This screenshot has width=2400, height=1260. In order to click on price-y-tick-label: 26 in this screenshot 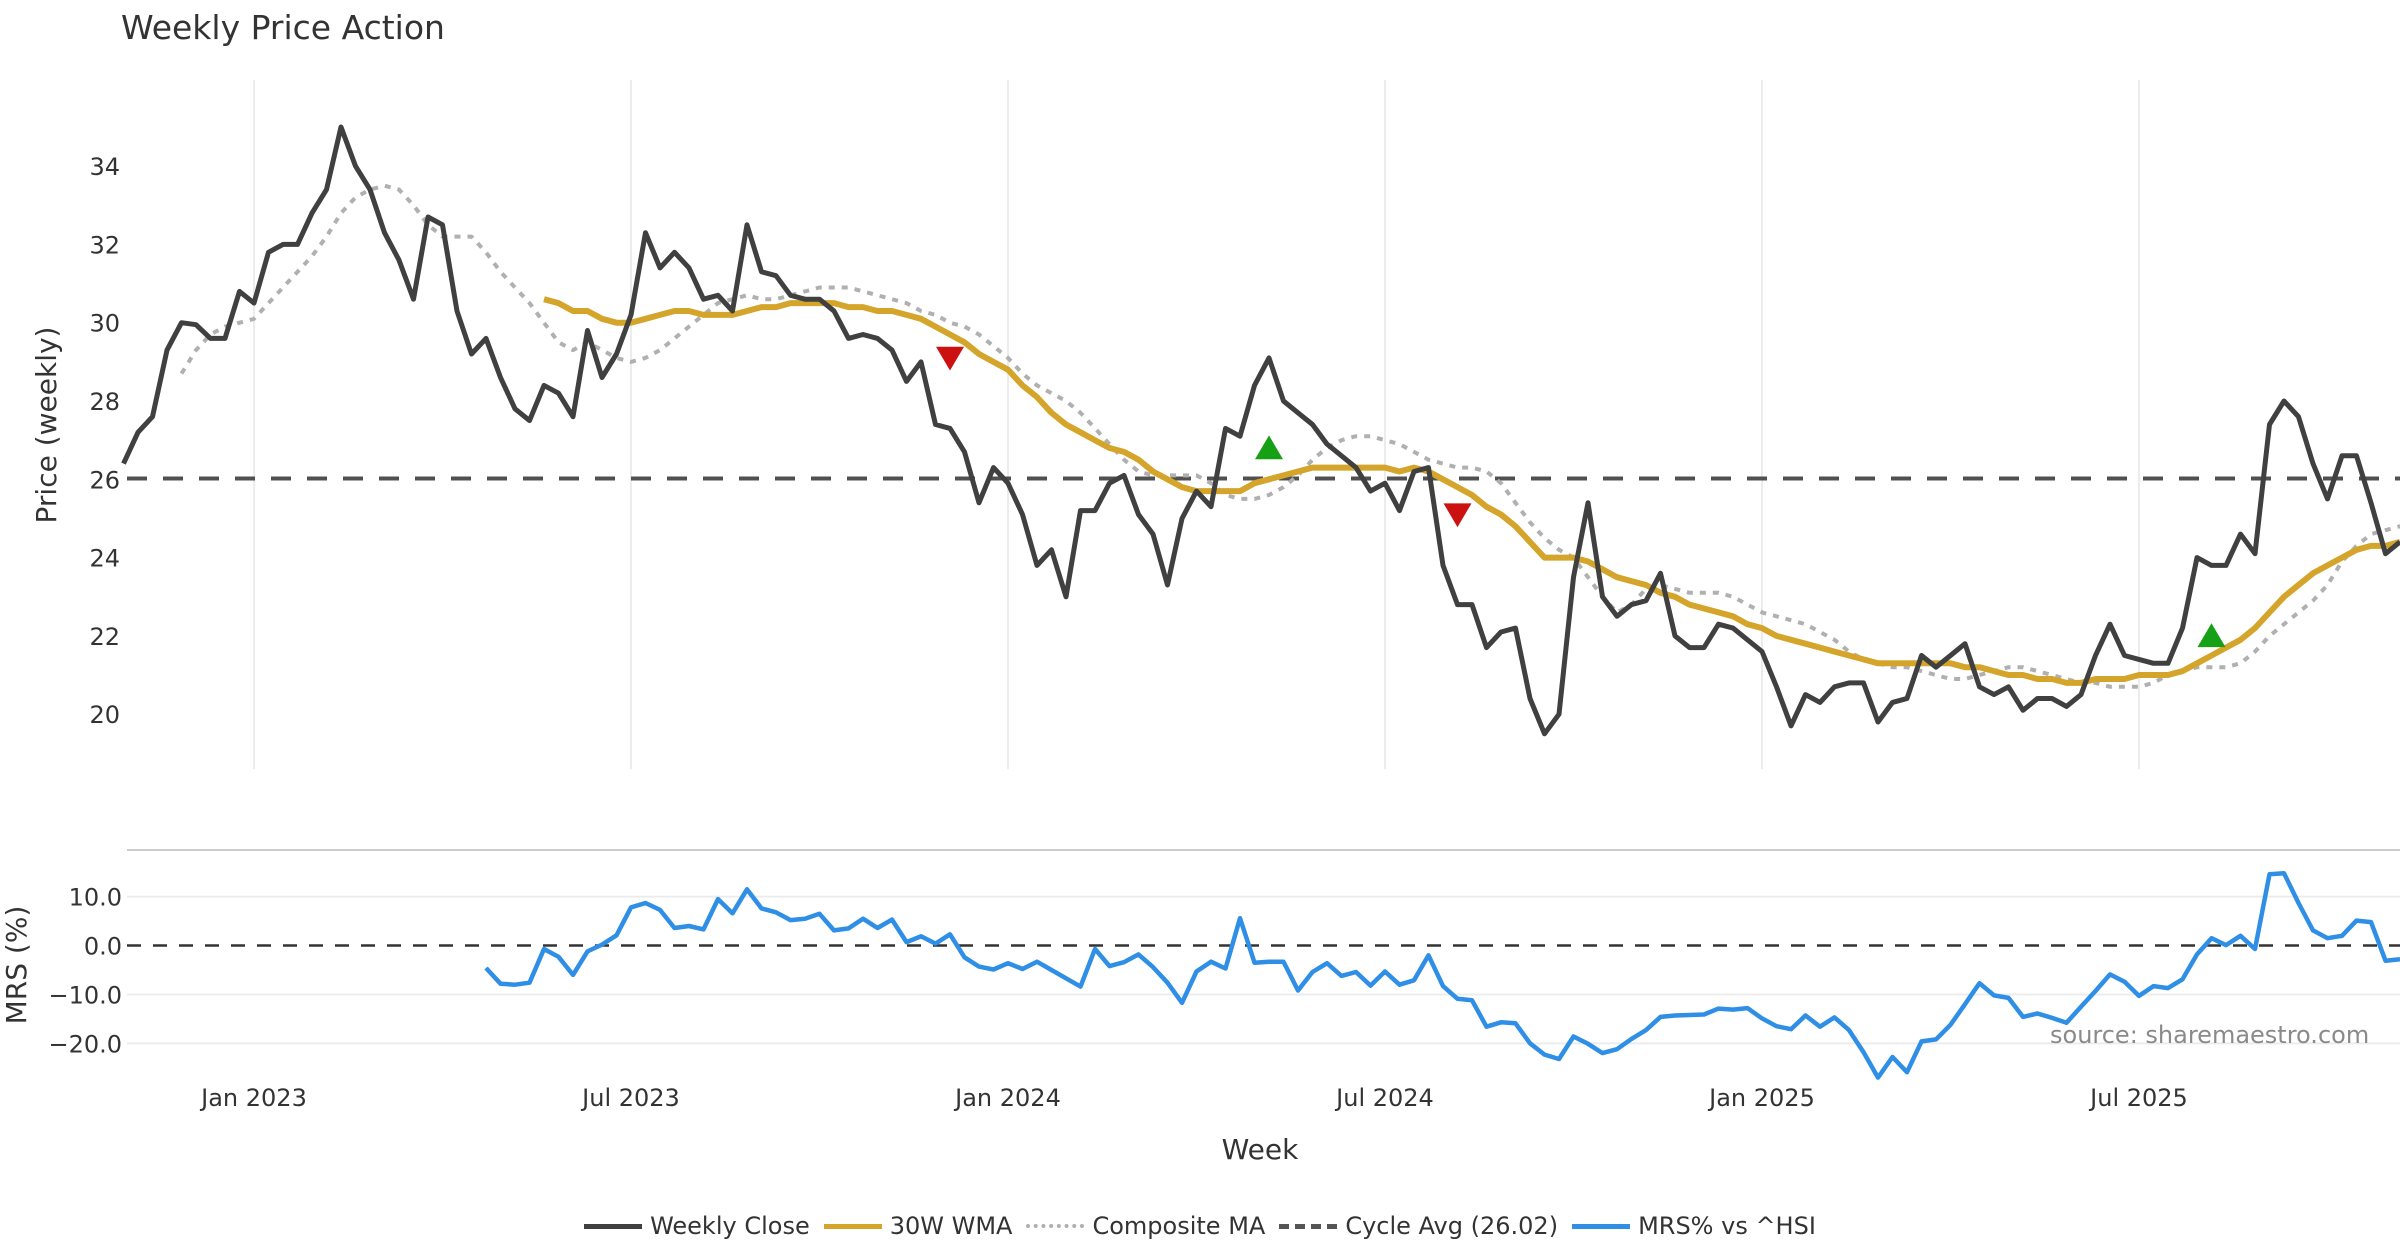, I will do `click(104, 480)`.